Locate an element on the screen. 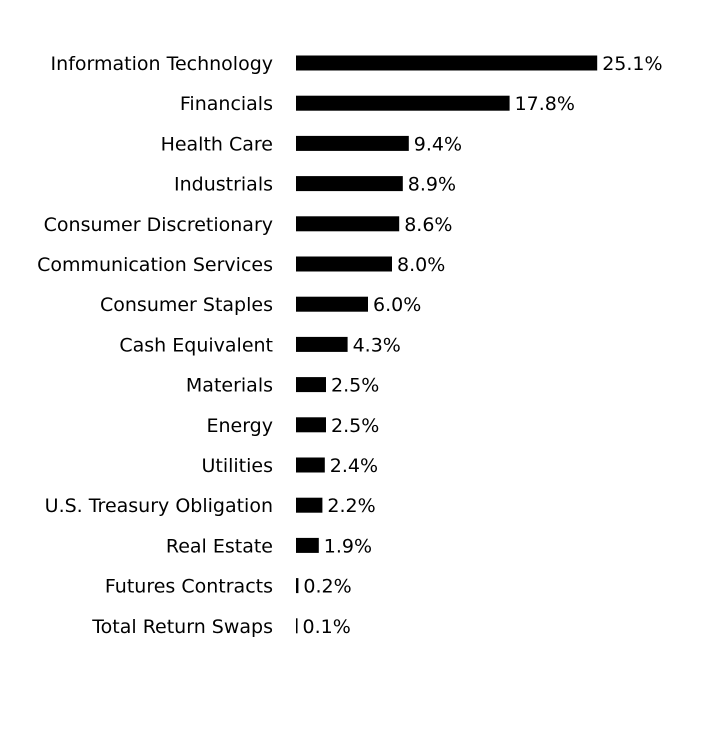  category-label-utilities: Utilities is located at coordinates (237, 466).